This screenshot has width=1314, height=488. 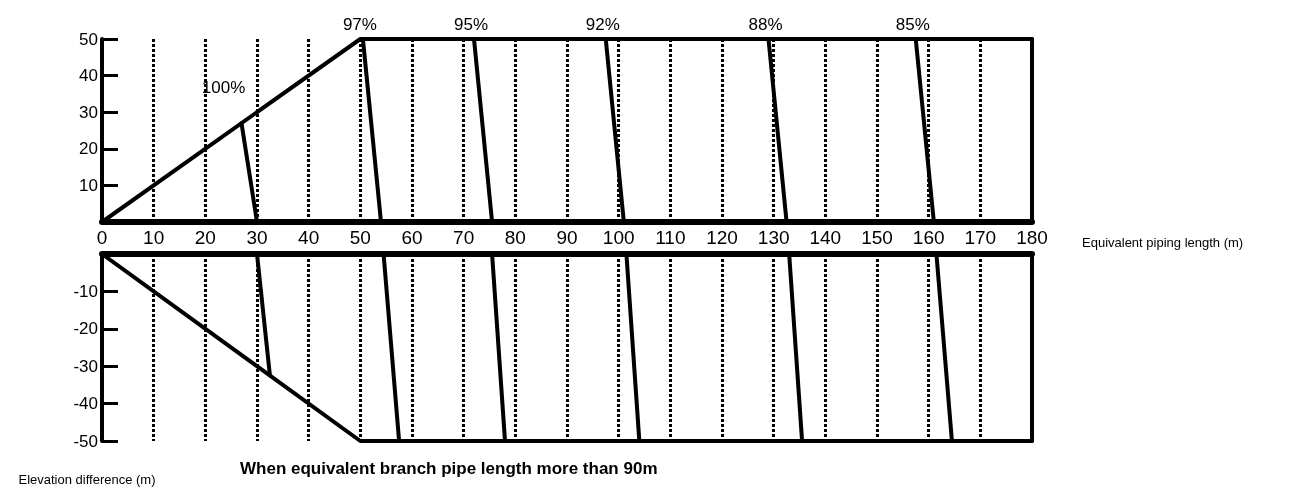 I want to click on x-tick-label: 60, so click(x=412, y=237).